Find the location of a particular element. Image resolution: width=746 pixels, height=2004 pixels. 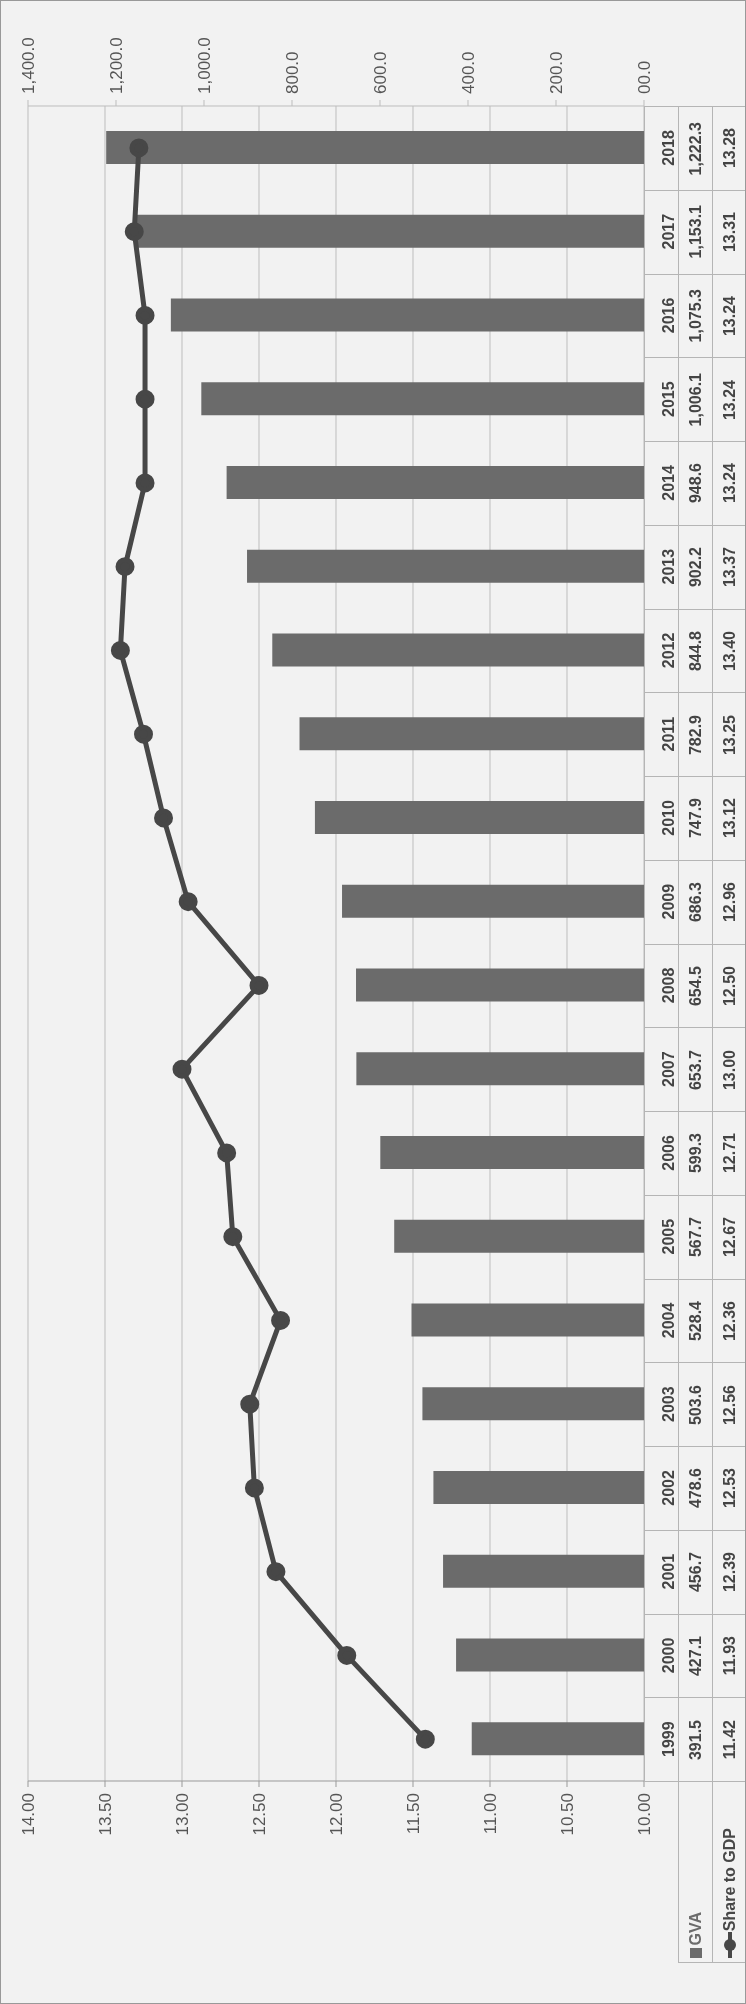

y-tick-label: 2011 is located at coordinates (668, 734).